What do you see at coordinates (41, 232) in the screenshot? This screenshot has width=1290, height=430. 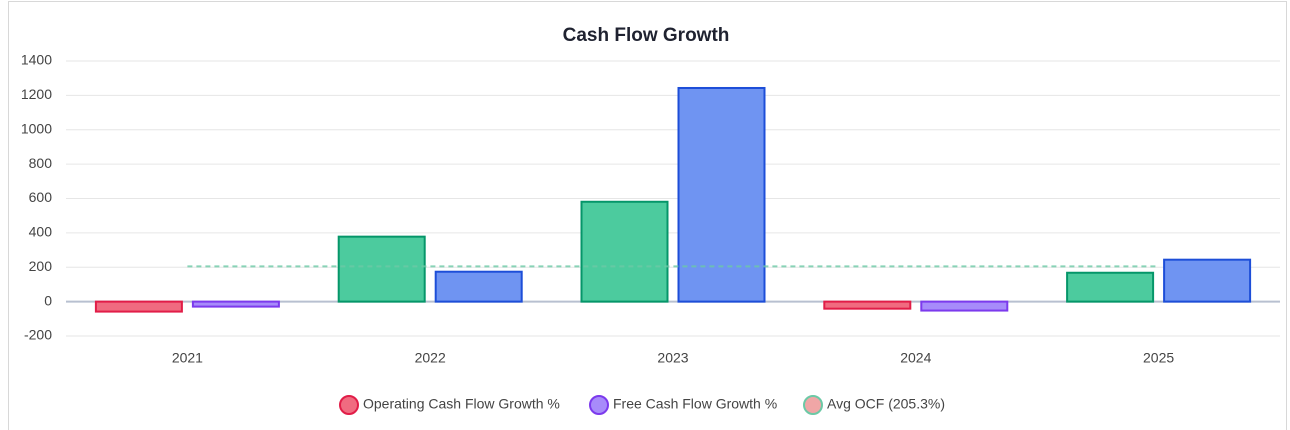 I see `y-tick-label: 400` at bounding box center [41, 232].